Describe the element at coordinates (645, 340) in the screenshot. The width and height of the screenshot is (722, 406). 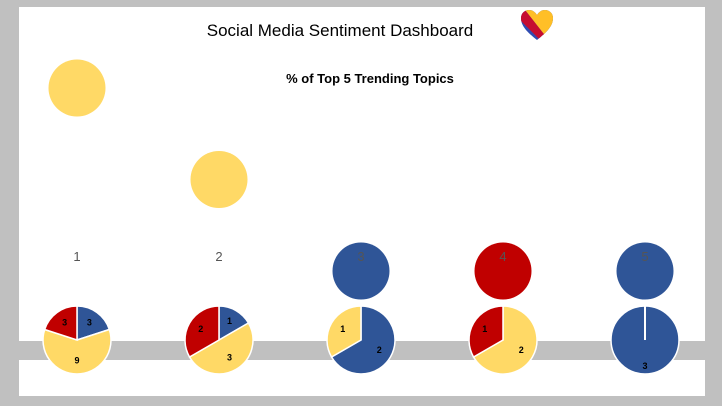
I see `pie-topic-5: 3` at that location.